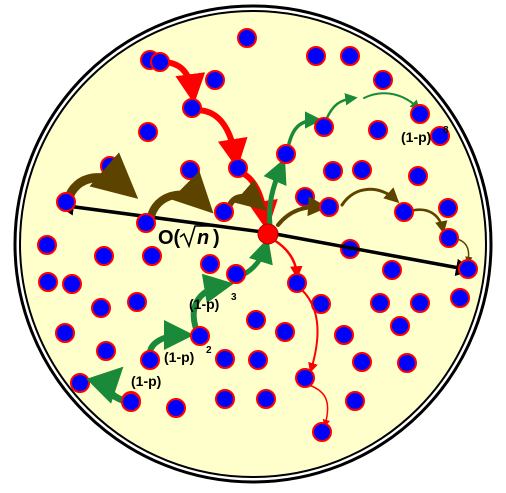 The image size is (506, 493). I want to click on prob-label-3-exp: 3, so click(234, 297).